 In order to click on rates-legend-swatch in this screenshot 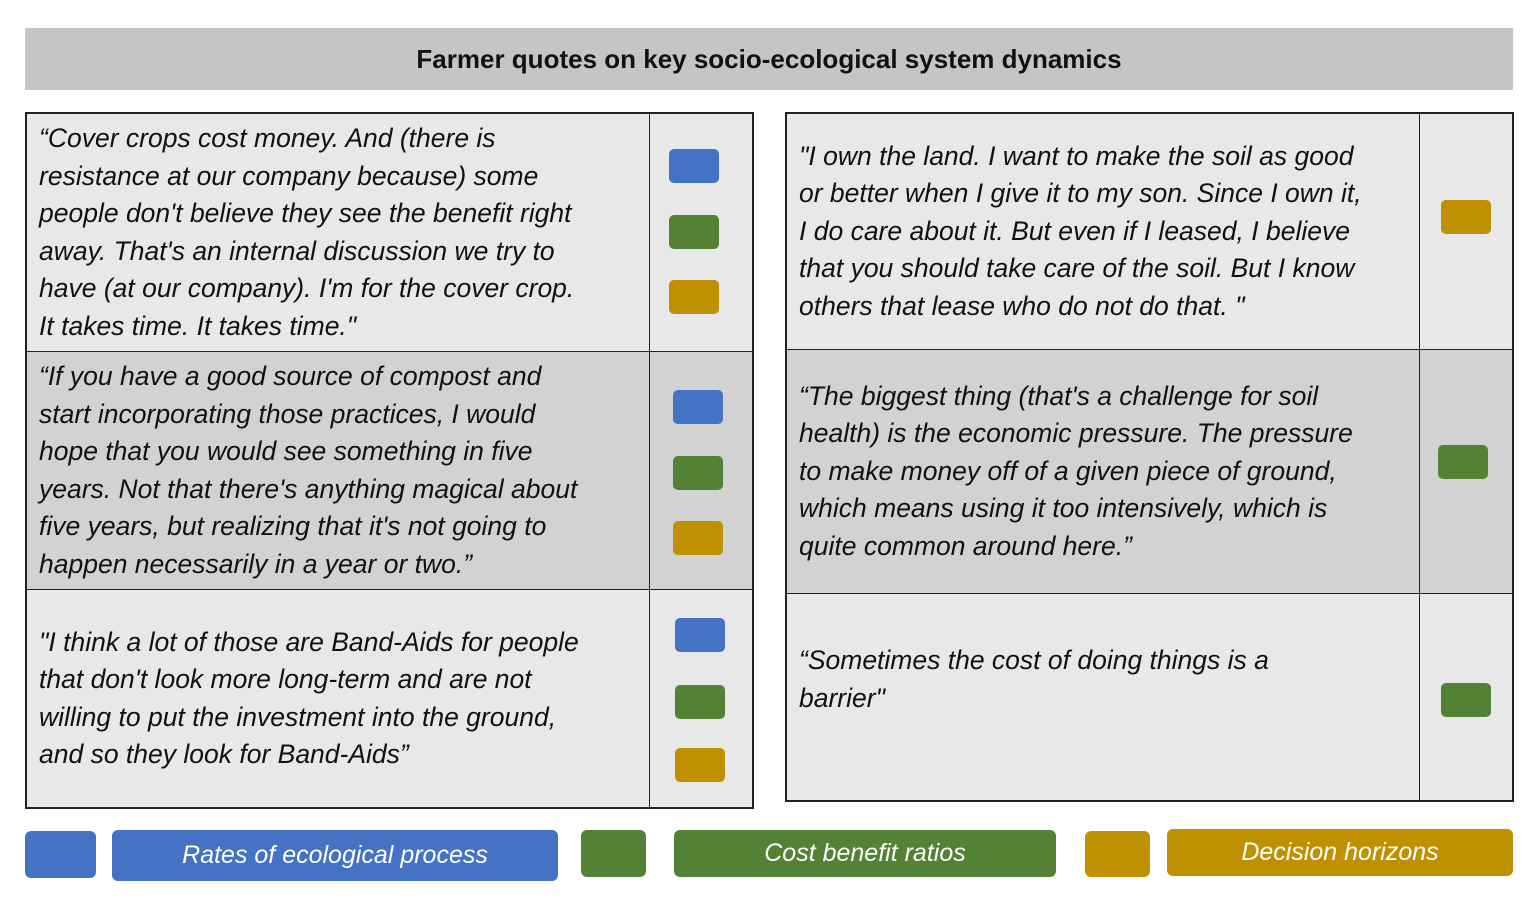, I will do `click(60, 854)`.